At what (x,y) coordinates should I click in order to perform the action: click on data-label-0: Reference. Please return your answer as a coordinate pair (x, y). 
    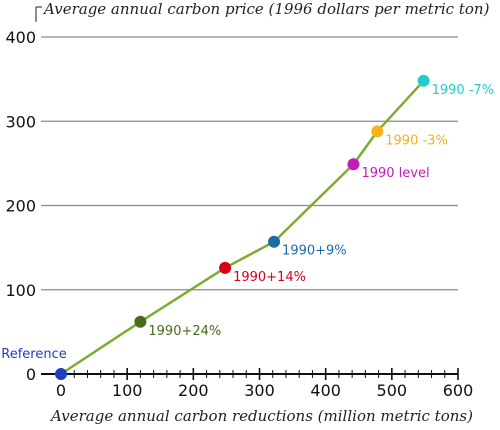
    Looking at the image, I should click on (33, 354).